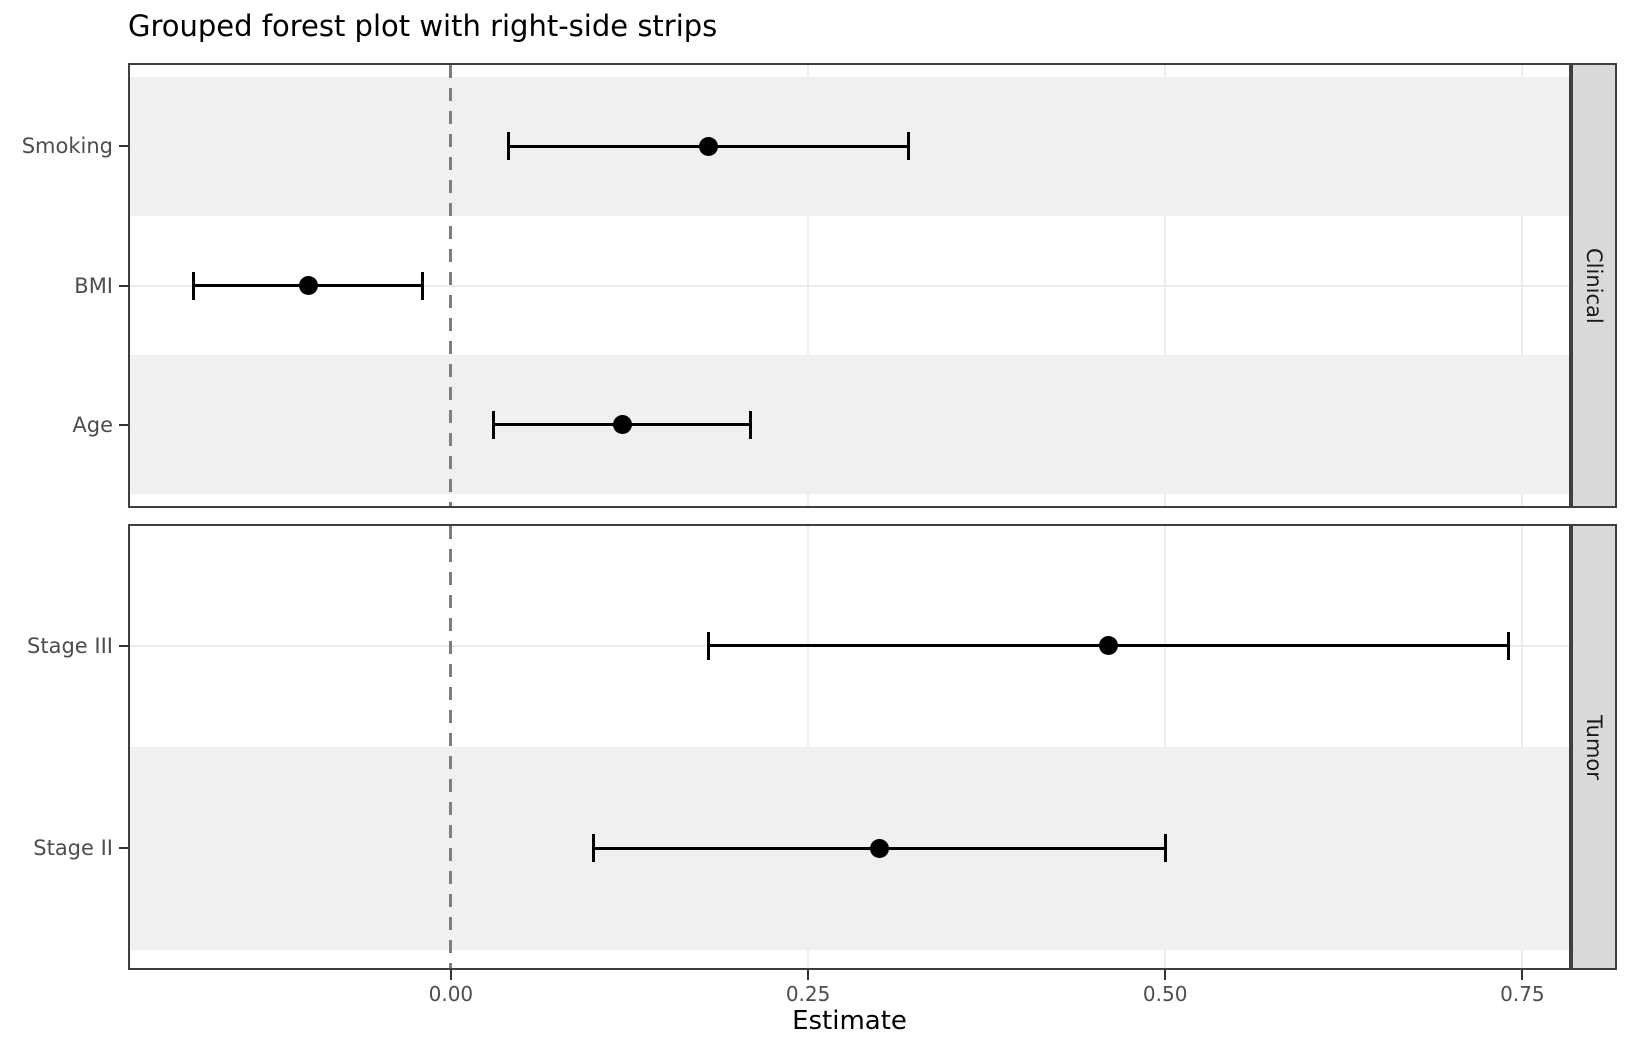  What do you see at coordinates (849, 425) in the screenshot?
I see `zebra-band` at bounding box center [849, 425].